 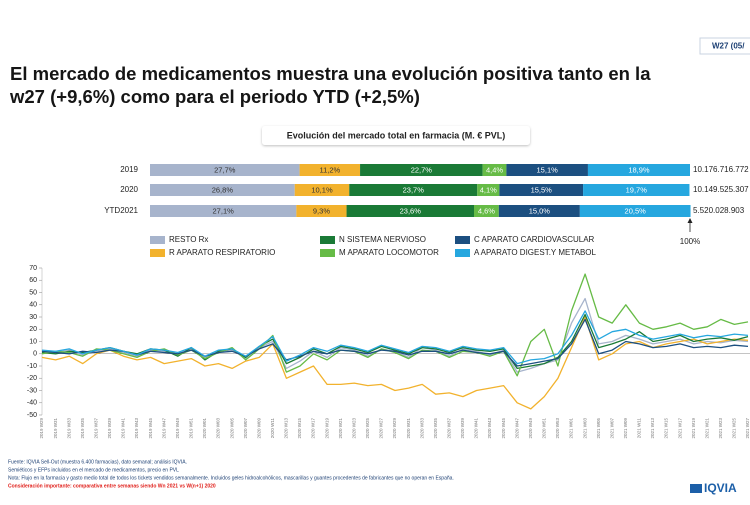 I want to click on chart-title-box, so click(x=396, y=135).